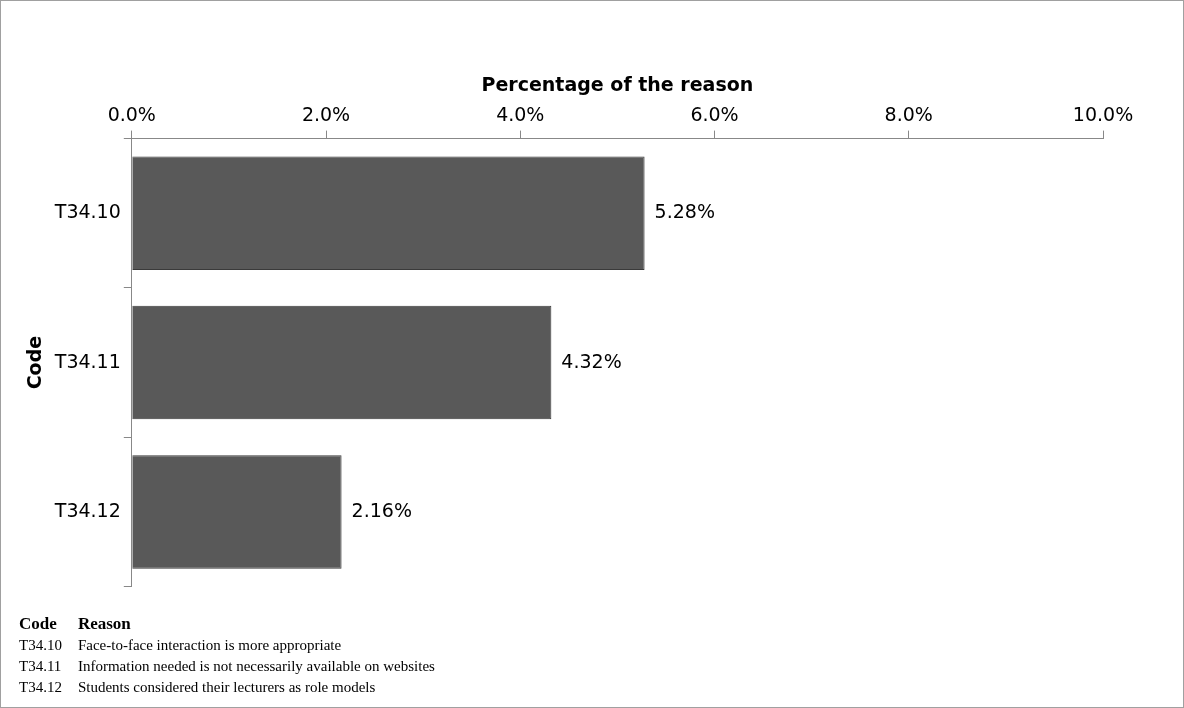 The width and height of the screenshot is (1184, 708). Describe the element at coordinates (131, 114) in the screenshot. I see `x-tick-label: 0.0%` at that location.